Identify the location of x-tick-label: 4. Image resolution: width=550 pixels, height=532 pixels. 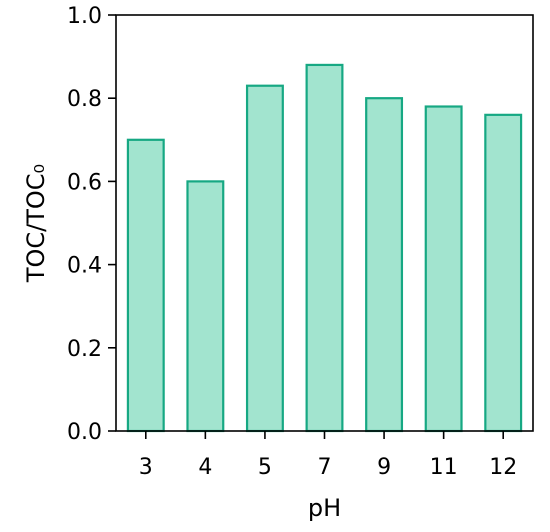
(205, 467).